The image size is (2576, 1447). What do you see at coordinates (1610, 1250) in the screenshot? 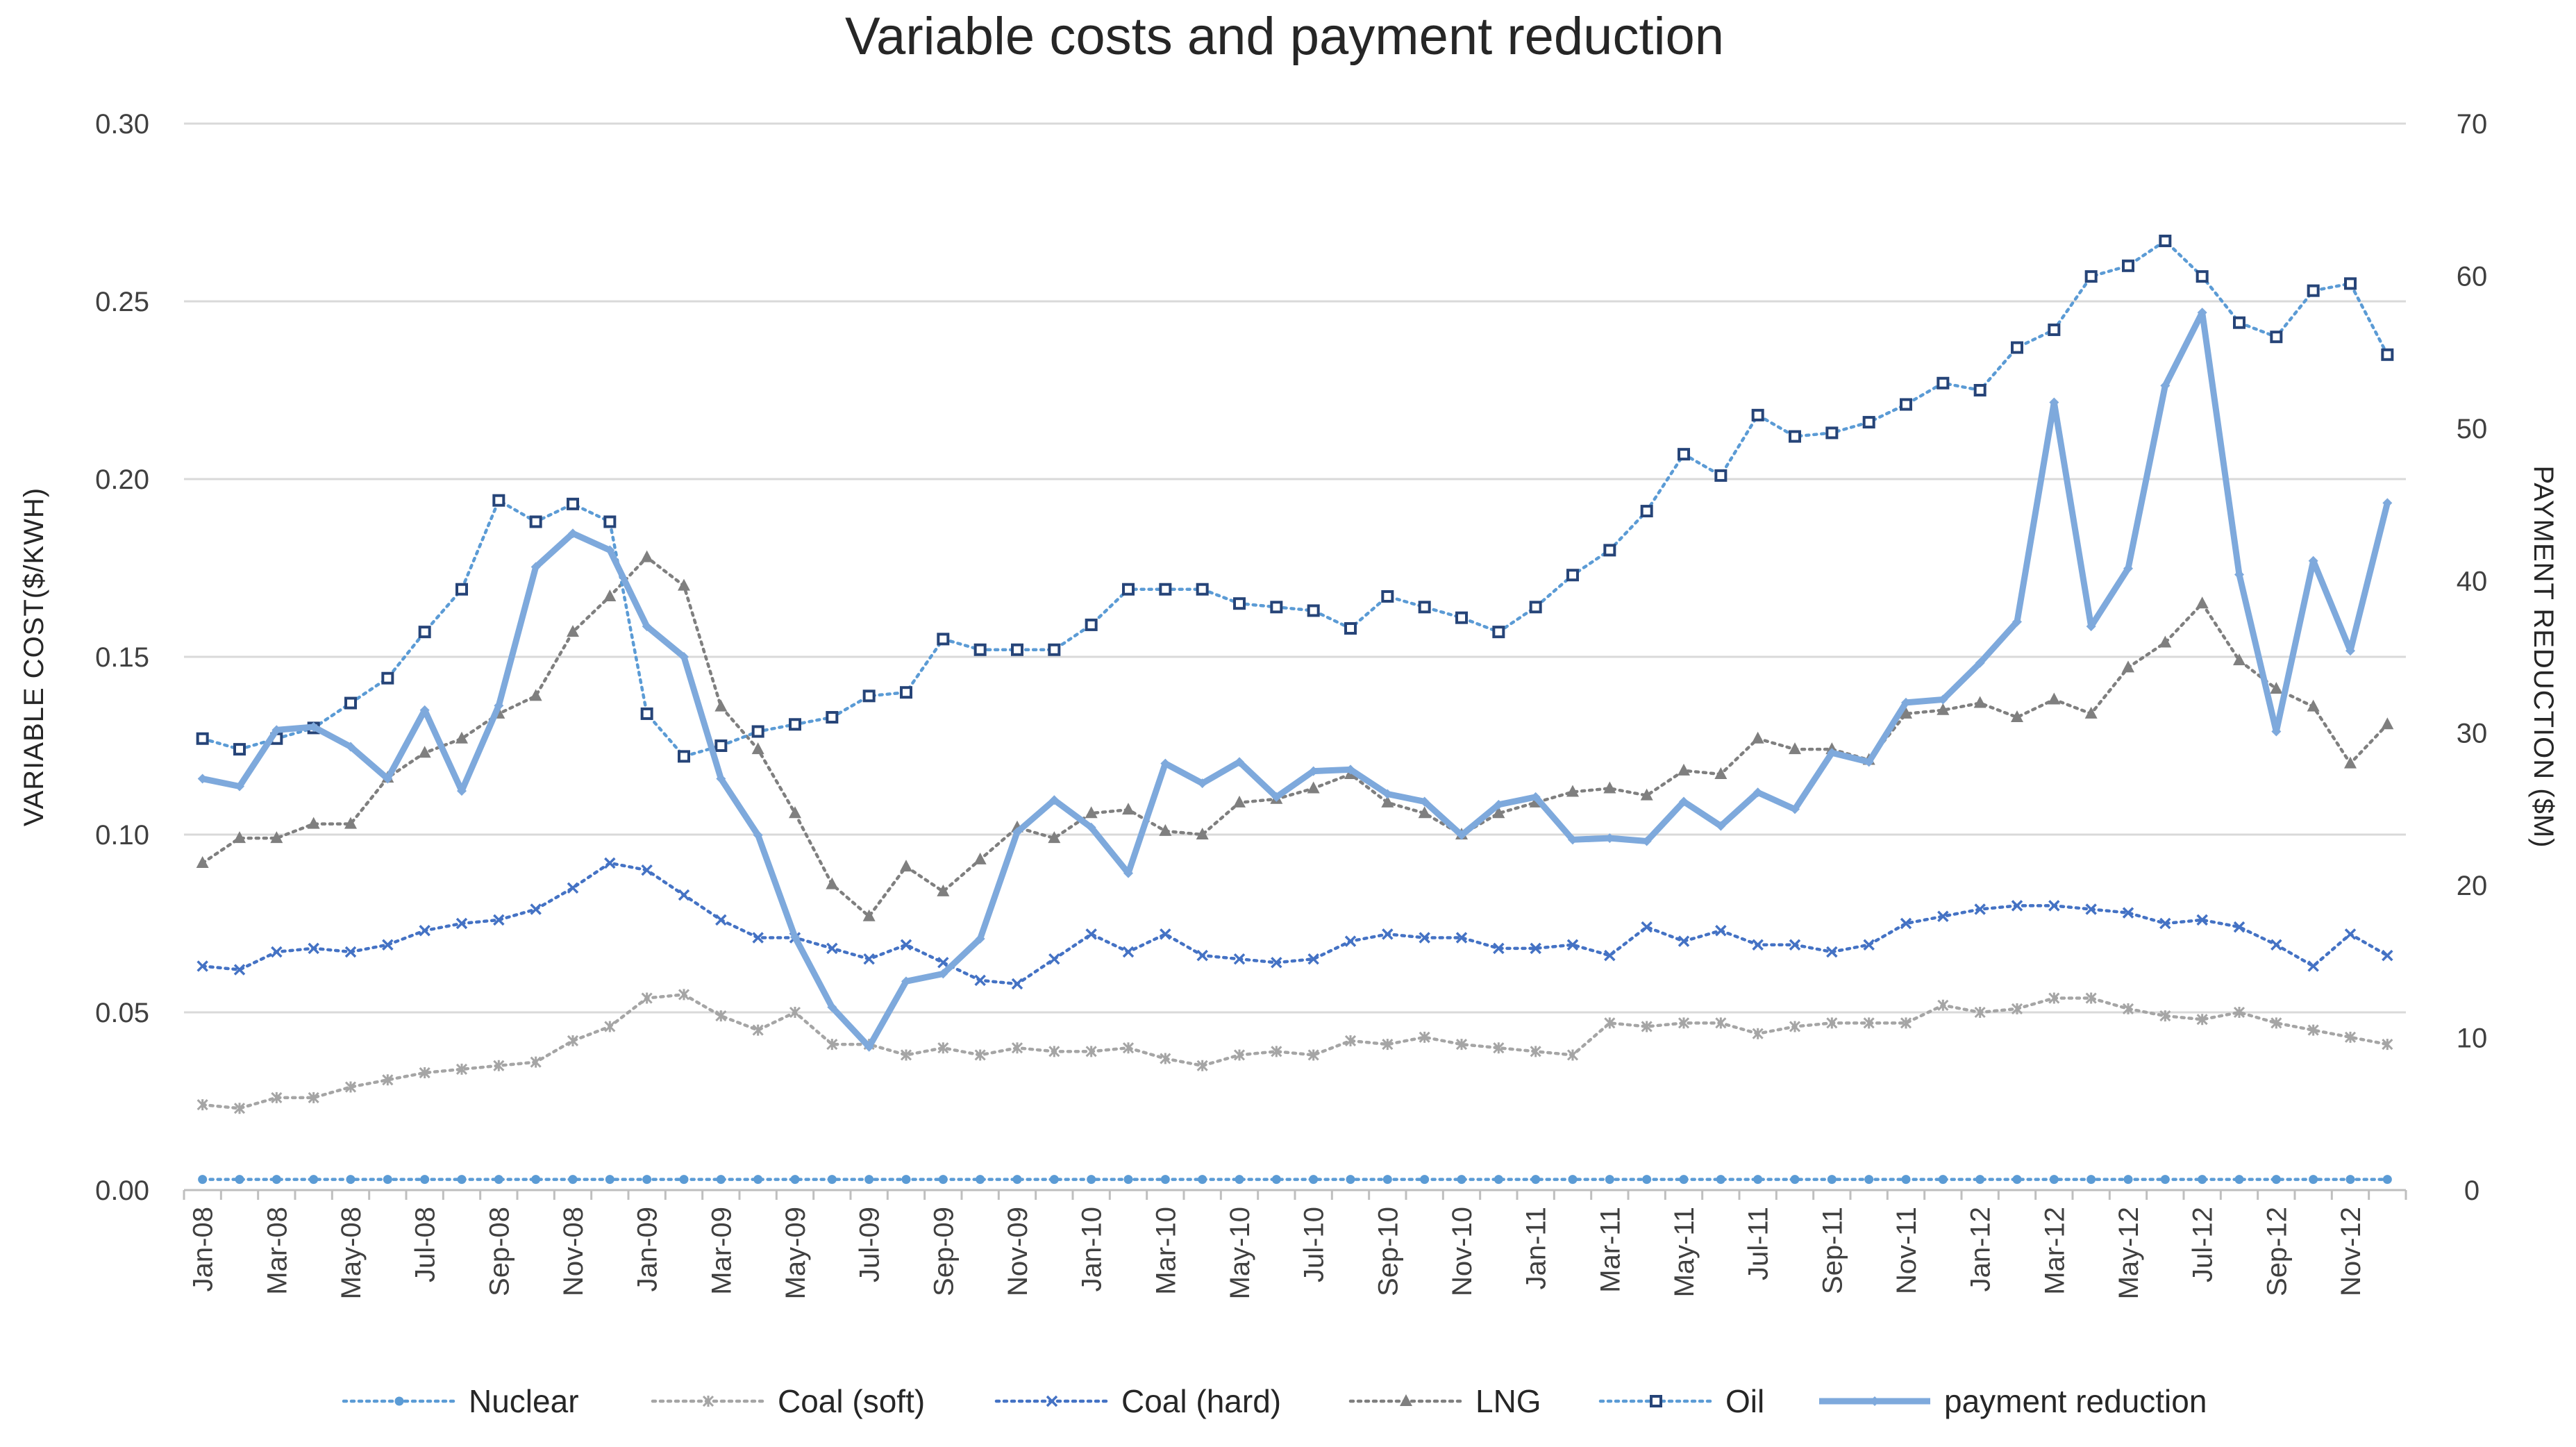
I see `x-tick-label: Mar-11` at bounding box center [1610, 1250].